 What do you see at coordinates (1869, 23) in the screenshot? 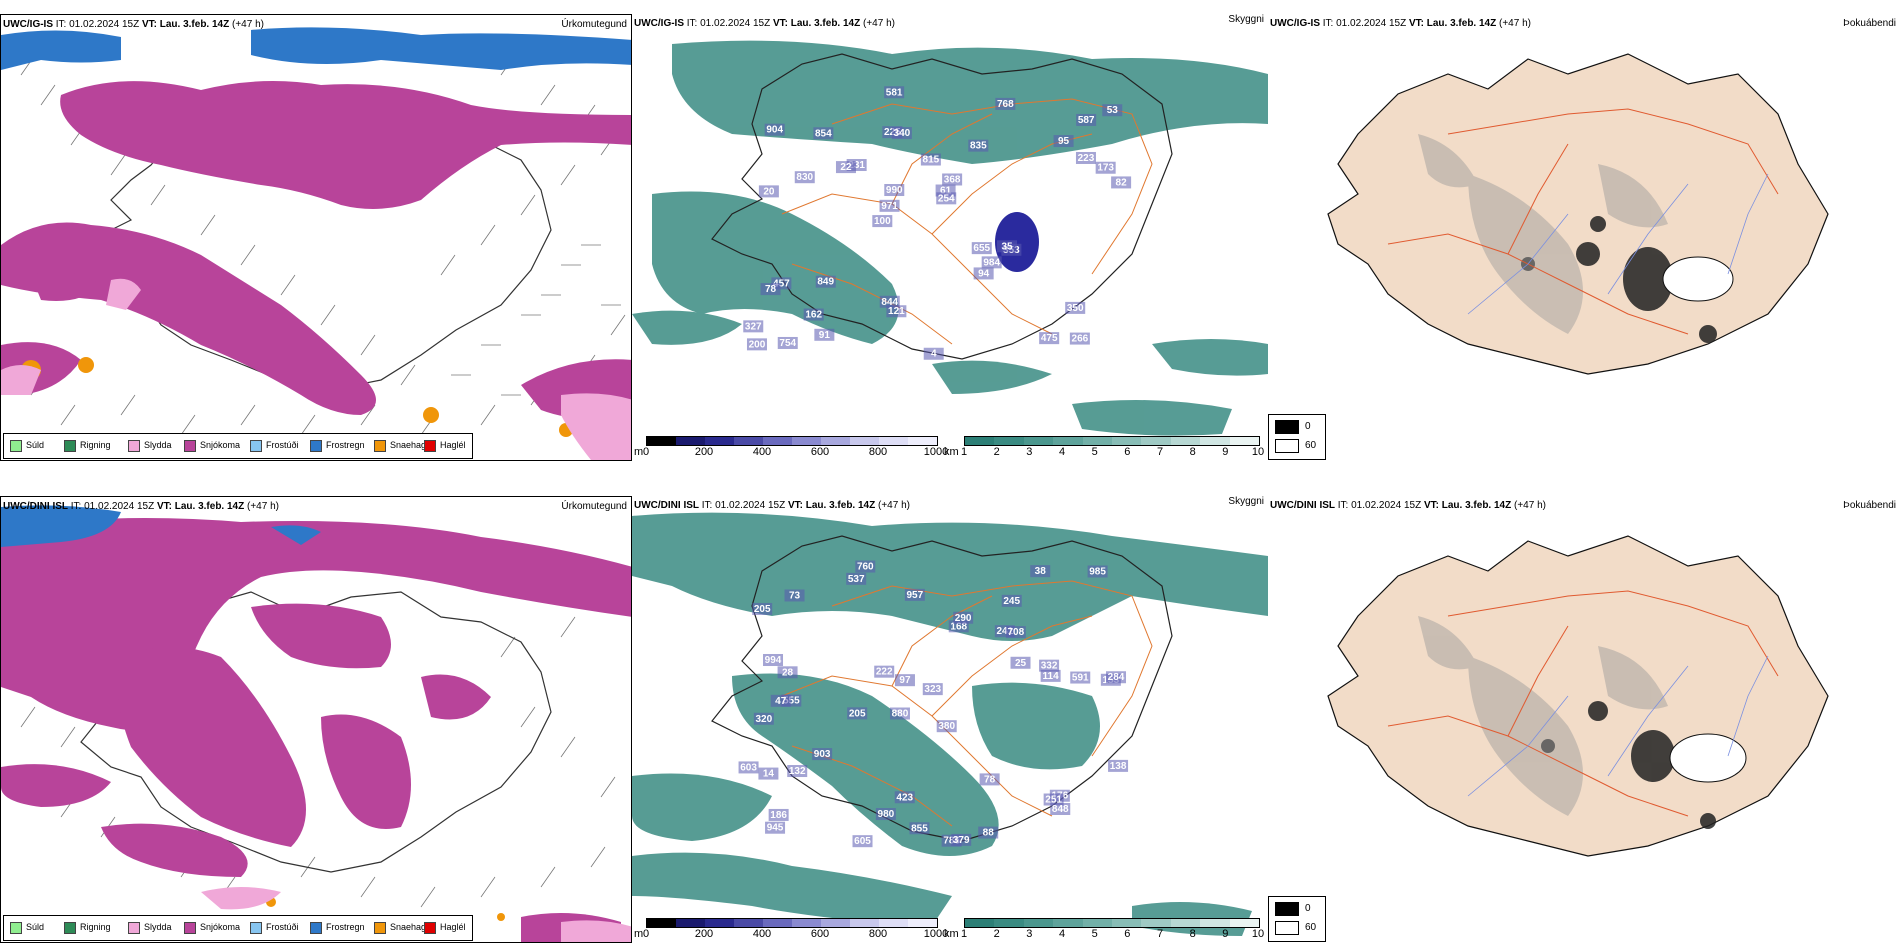
I see `panel-title: Þokuábendi` at bounding box center [1869, 23].